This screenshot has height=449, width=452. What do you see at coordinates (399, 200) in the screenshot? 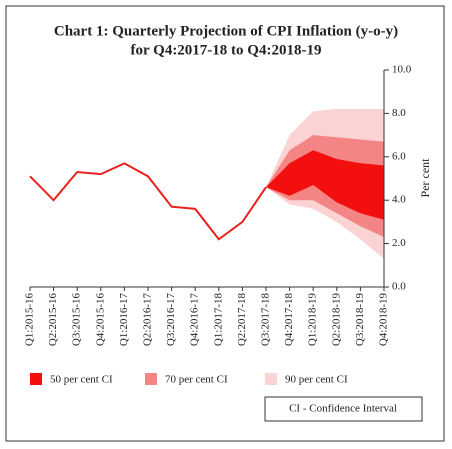
I see `y-tick-label: 4.0` at bounding box center [399, 200].